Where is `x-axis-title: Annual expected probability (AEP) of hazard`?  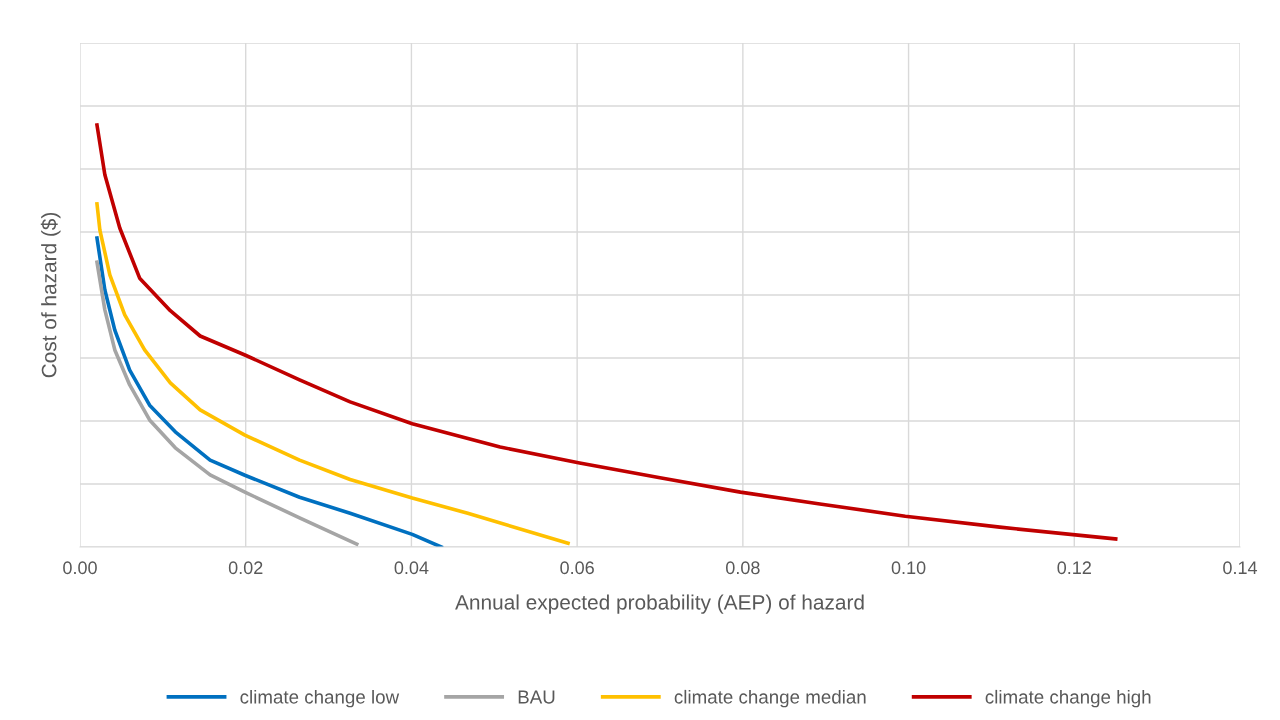
x-axis-title: Annual expected probability (AEP) of hazard is located at coordinates (659, 604).